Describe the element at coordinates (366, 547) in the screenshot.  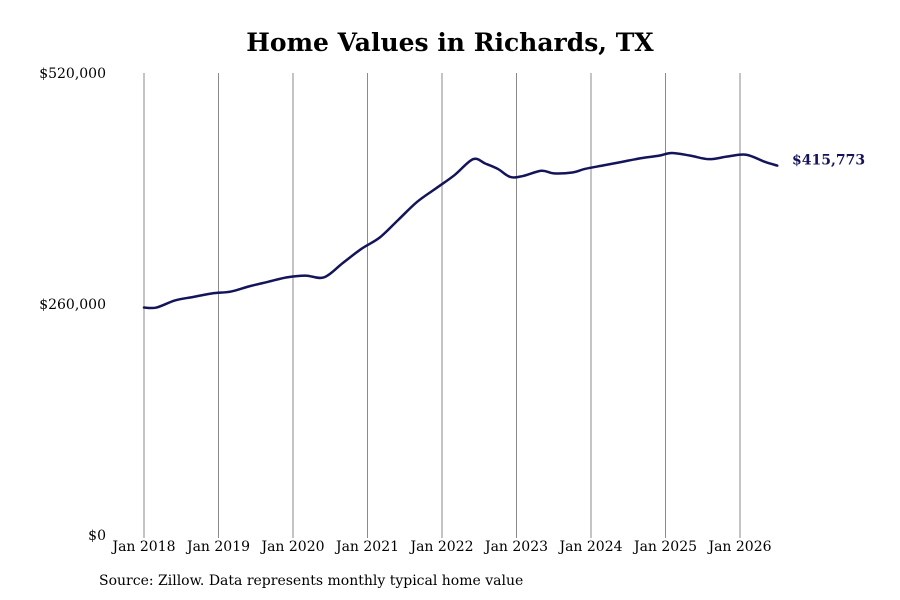
I see `x-tick-label: Jan 2021` at that location.